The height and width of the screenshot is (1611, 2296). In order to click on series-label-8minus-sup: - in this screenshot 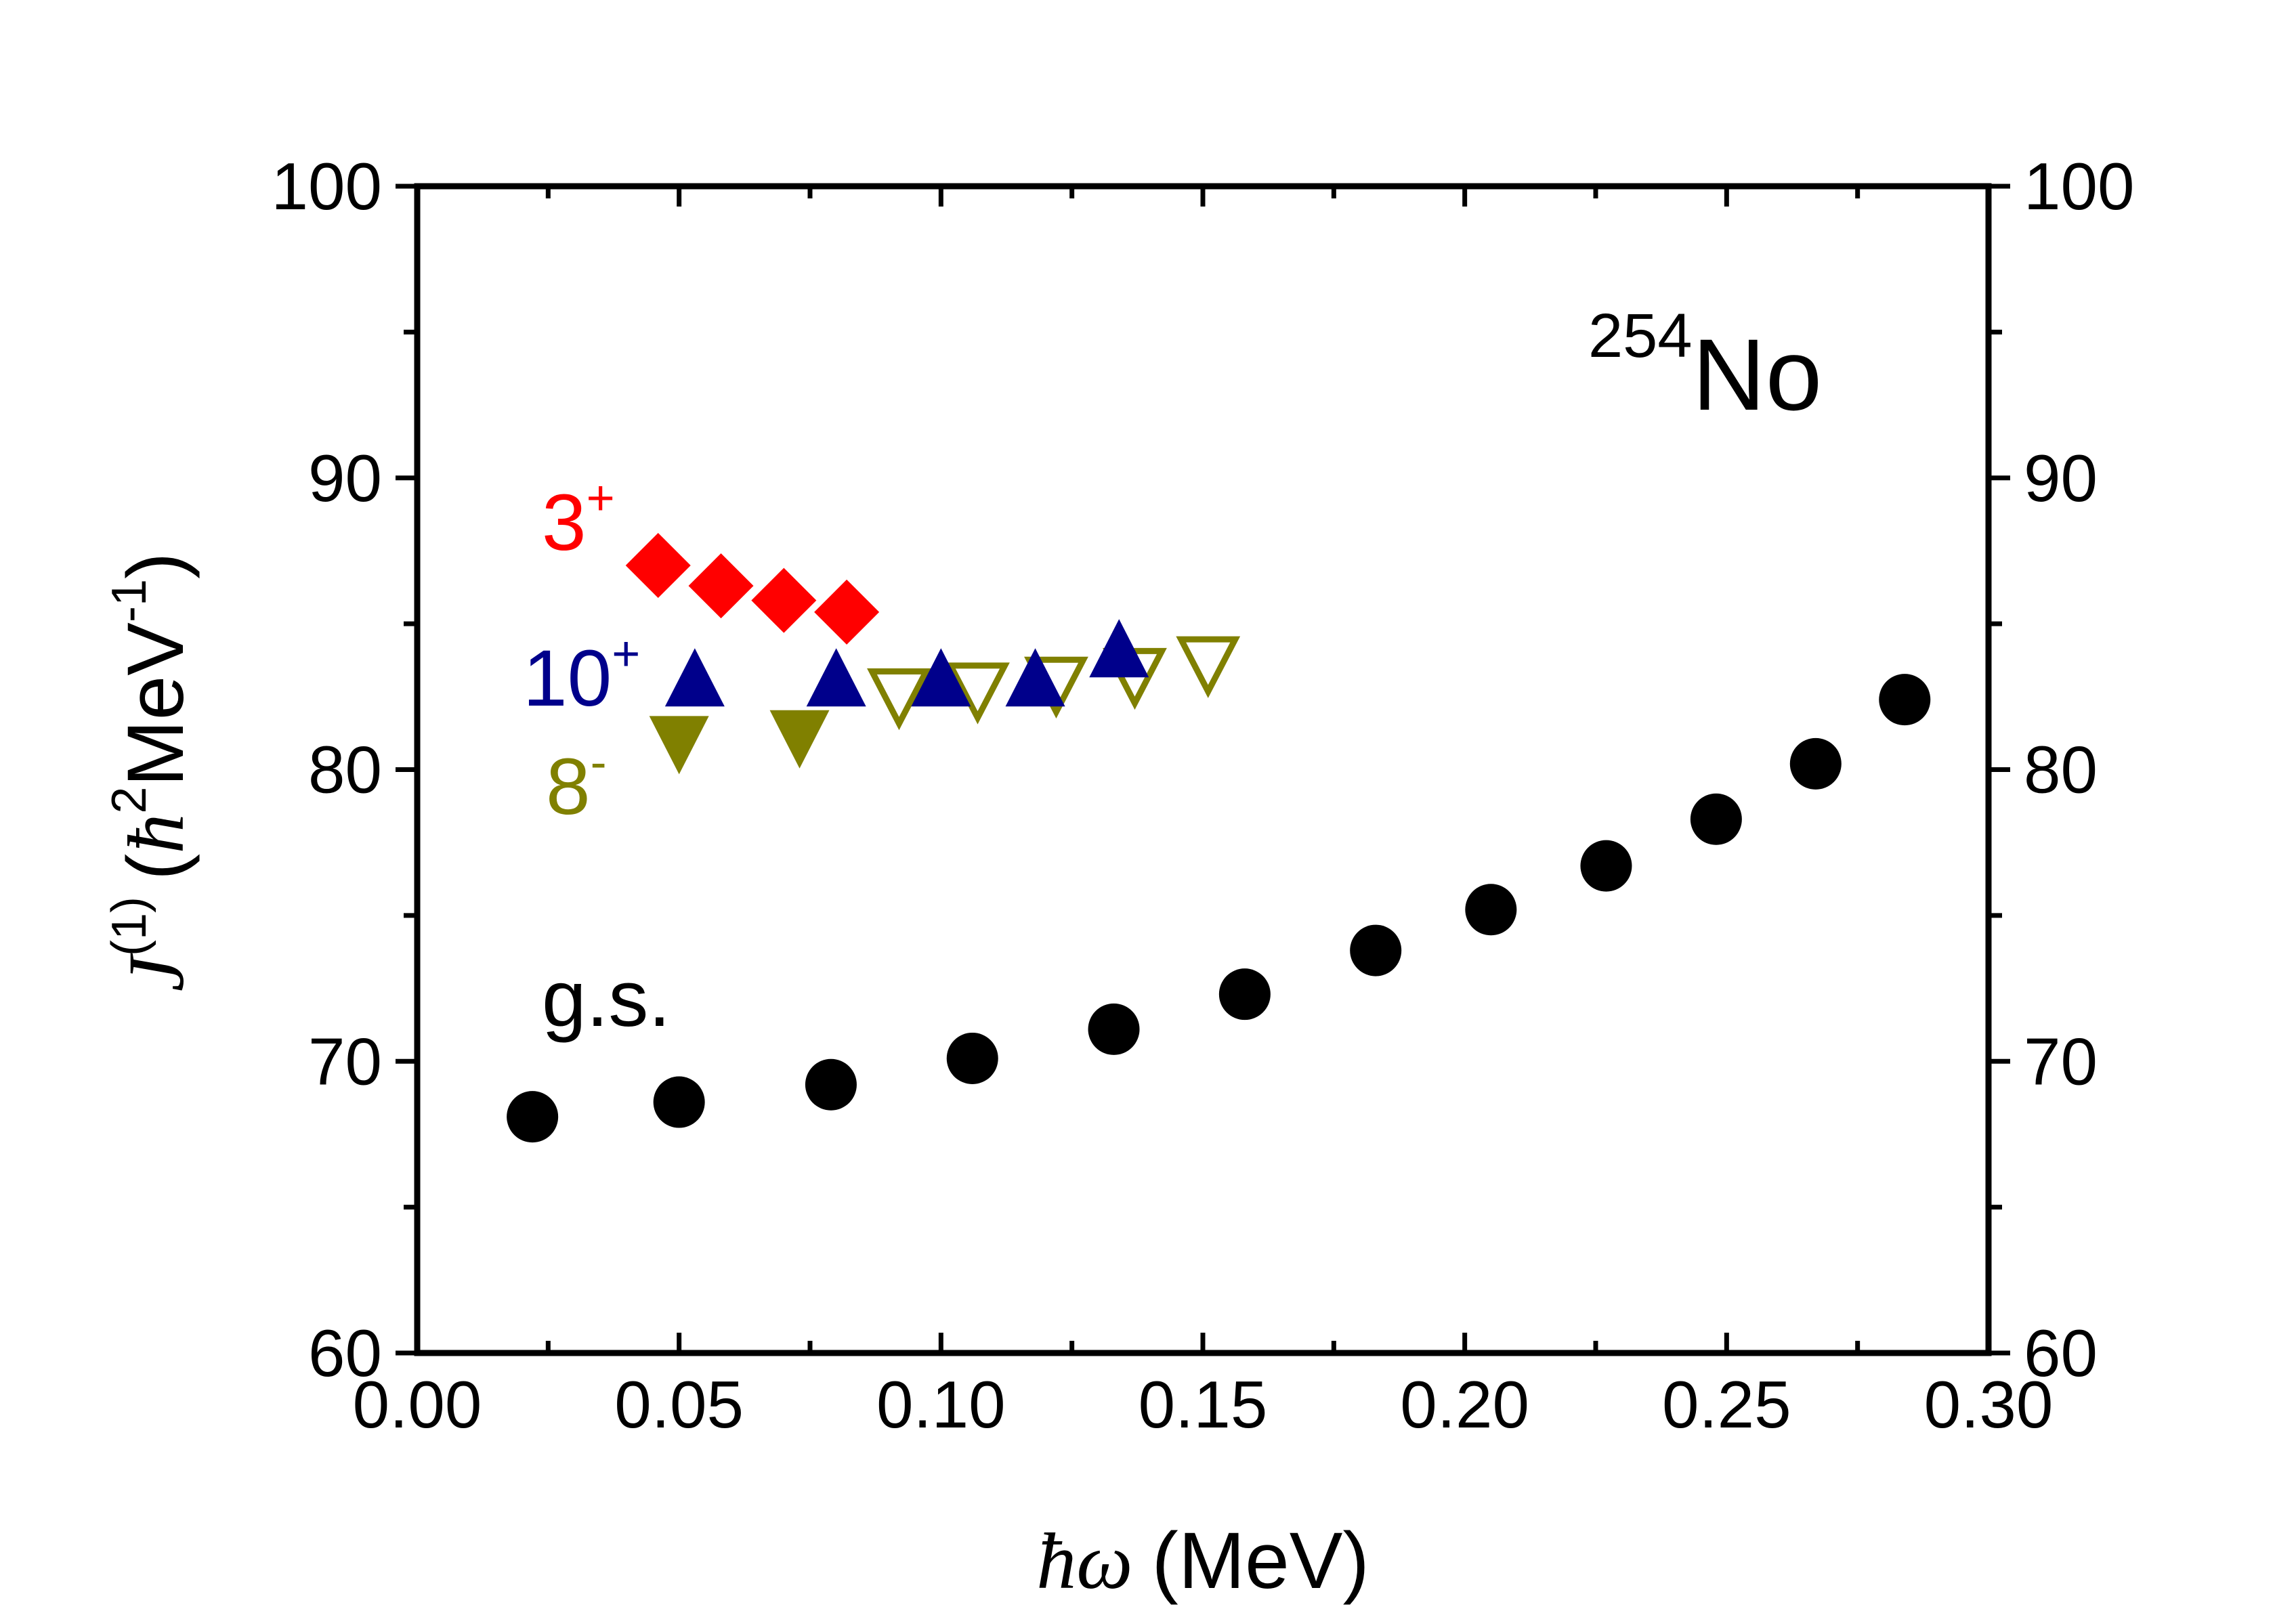, I will do `click(599, 762)`.